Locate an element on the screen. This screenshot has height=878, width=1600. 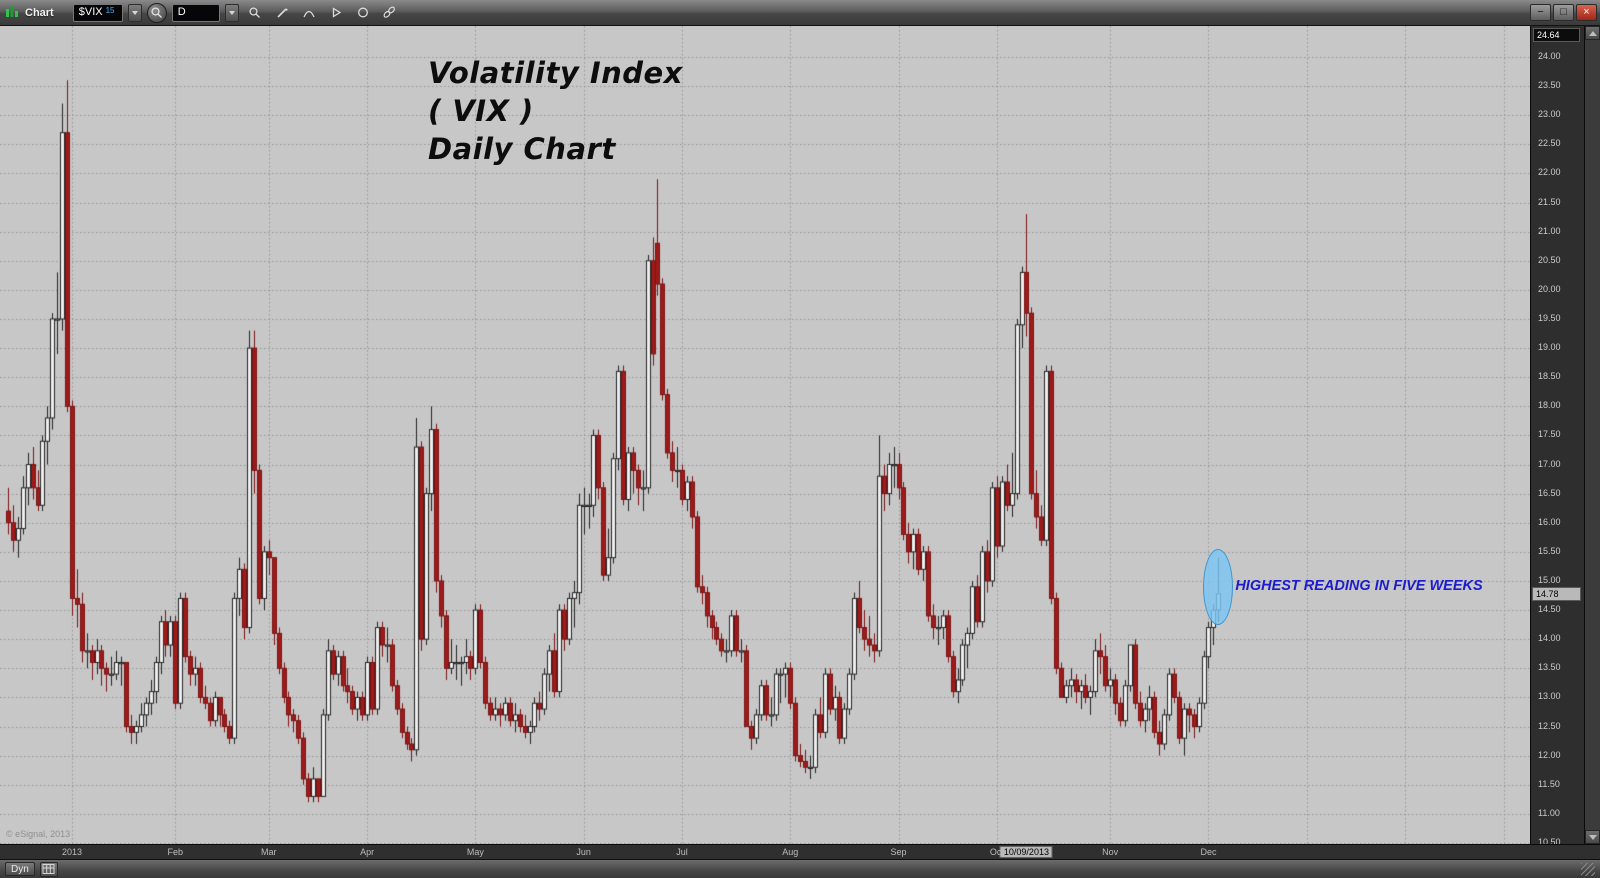
arc-tool-button is located at coordinates (309, 13).